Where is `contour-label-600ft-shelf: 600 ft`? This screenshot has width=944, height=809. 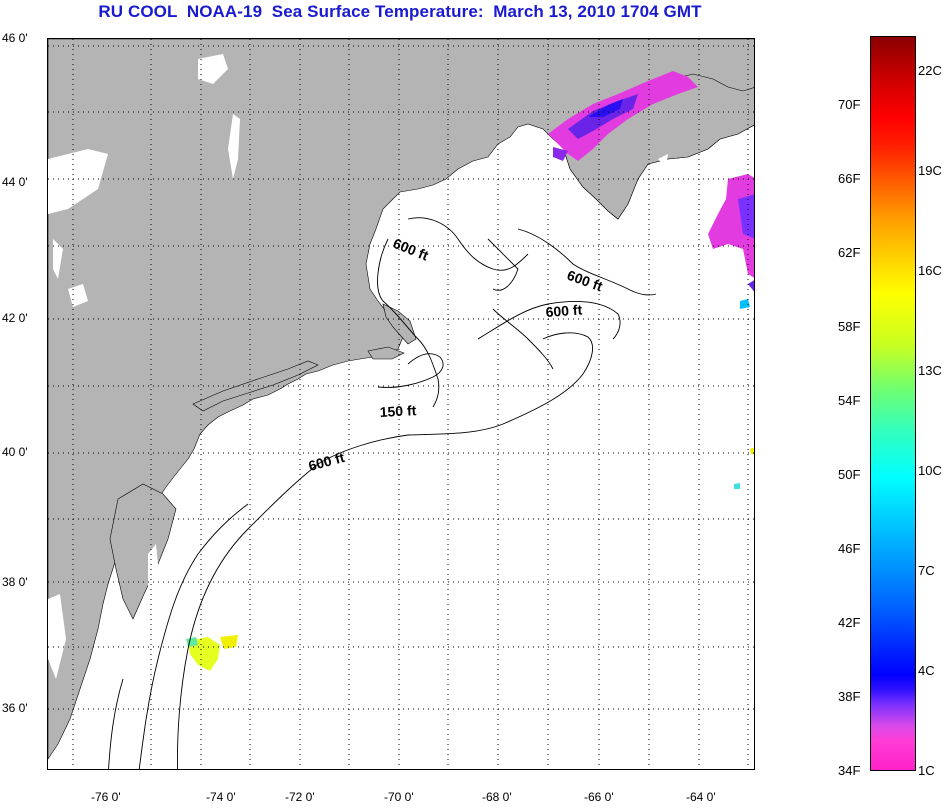
contour-label-600ft-shelf: 600 ft is located at coordinates (327, 461).